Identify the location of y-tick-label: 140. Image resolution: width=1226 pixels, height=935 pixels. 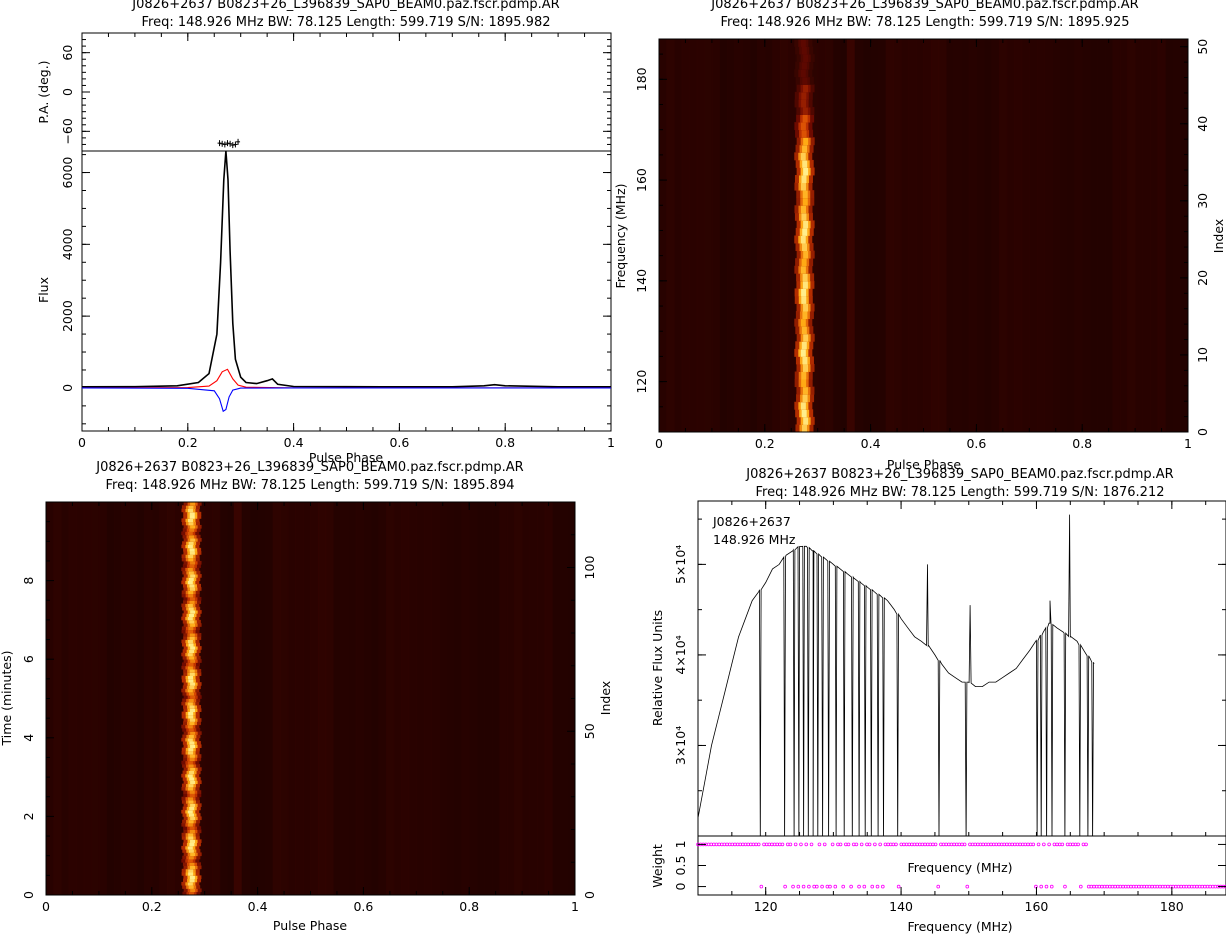
(641, 281).